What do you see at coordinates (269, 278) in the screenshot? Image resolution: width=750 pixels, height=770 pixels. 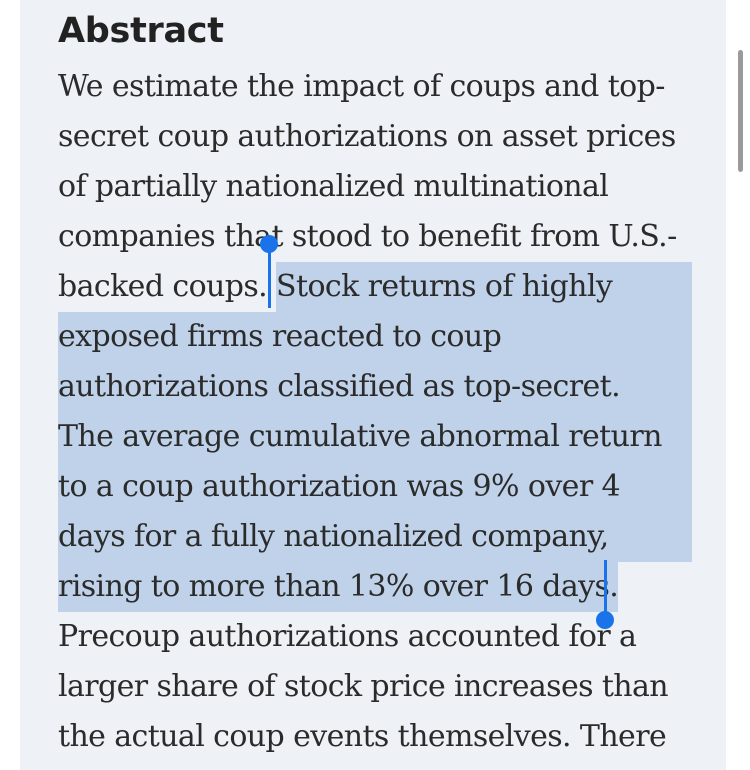 I see `selection-start-stem` at bounding box center [269, 278].